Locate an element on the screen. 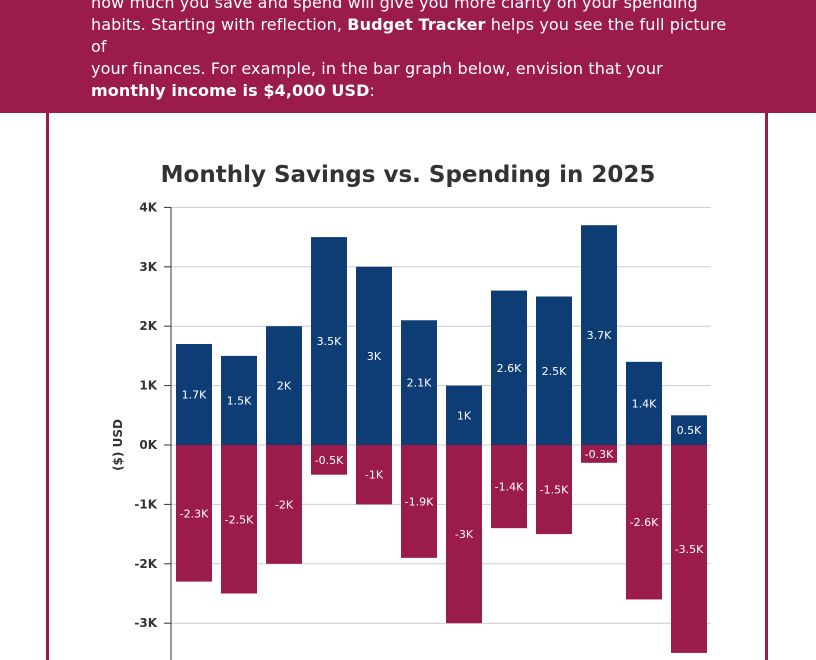 The image size is (816, 660). intro-line-2: habits. Starting with reflection, is located at coordinates (217, 24).